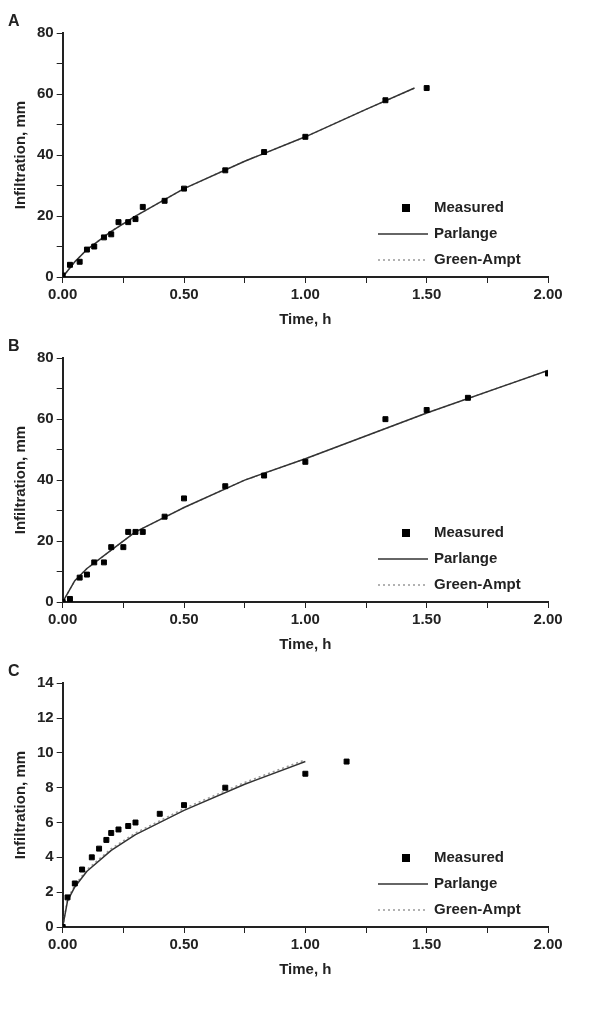 This screenshot has width=594, height=1021. What do you see at coordinates (45, 751) in the screenshot?
I see `y-tick-label: 10` at bounding box center [45, 751].